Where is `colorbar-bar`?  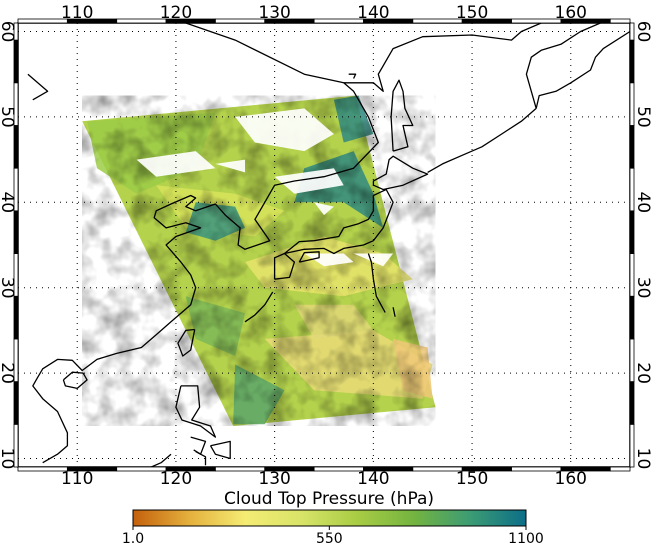 colorbar-bar is located at coordinates (329, 518).